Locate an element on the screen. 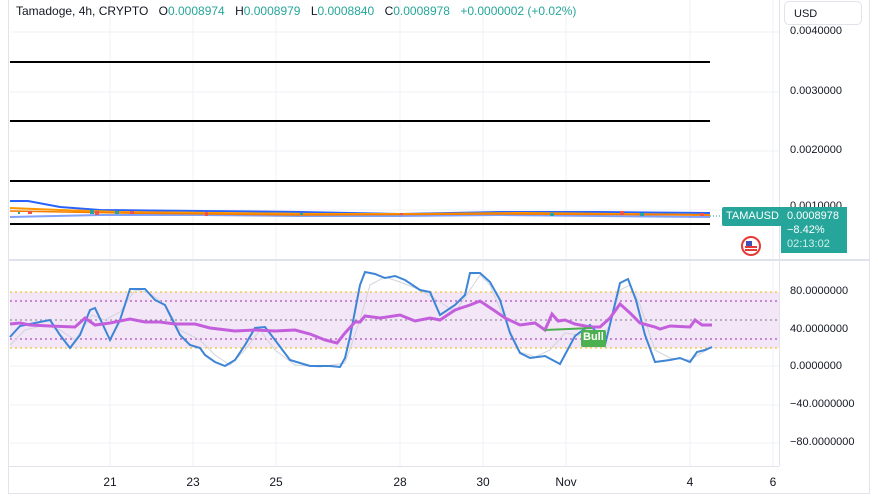  open-value: 0.0008974 is located at coordinates (196, 11).